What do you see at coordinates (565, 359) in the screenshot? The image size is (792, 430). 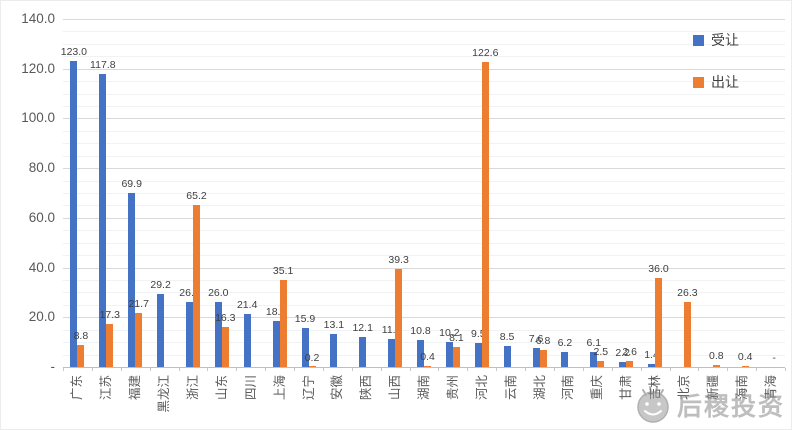 I see `bar-受让-河南` at bounding box center [565, 359].